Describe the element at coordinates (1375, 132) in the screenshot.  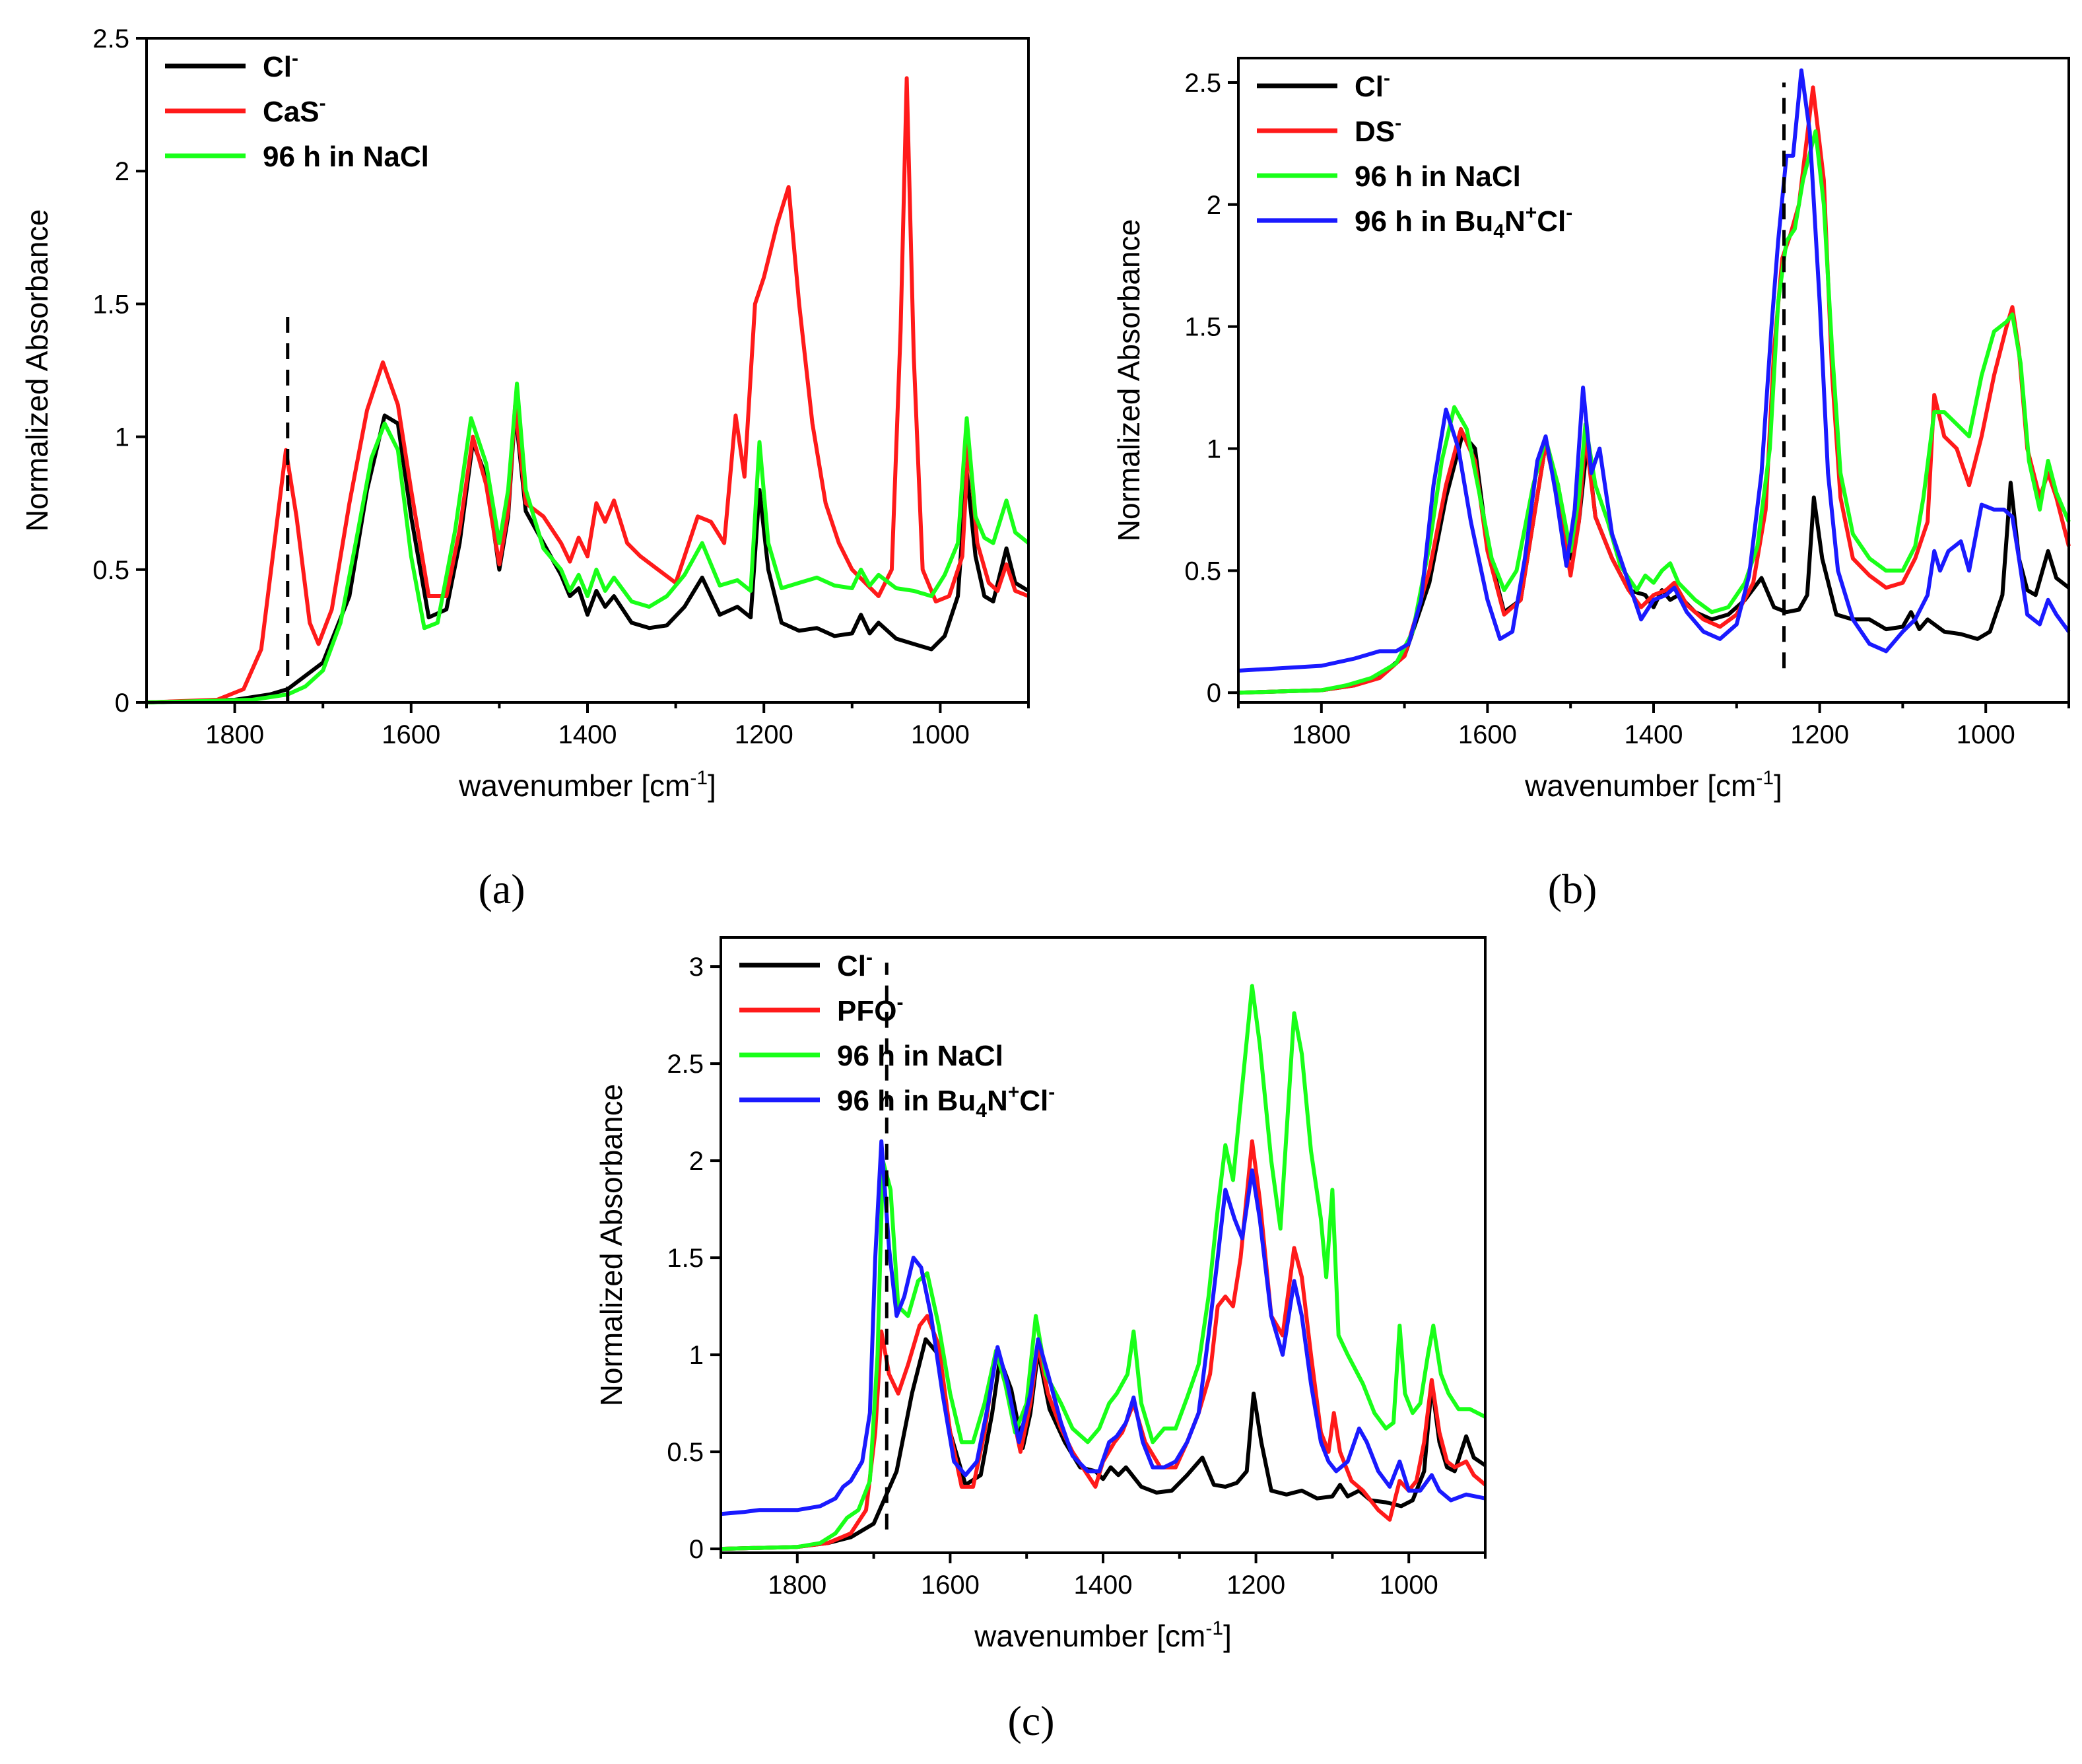
I see `legend-label-main: DS` at that location.